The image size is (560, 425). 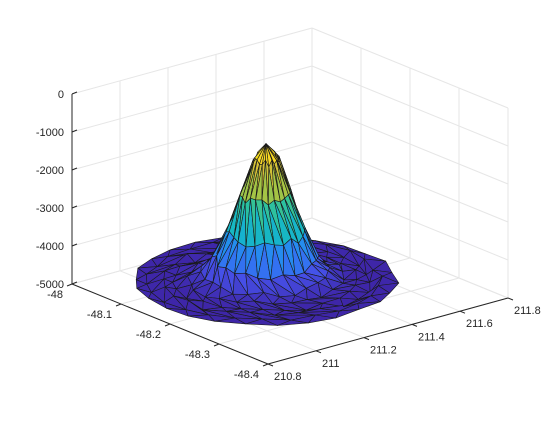 I want to click on z-tick-label: -3000, so click(x=50, y=209).